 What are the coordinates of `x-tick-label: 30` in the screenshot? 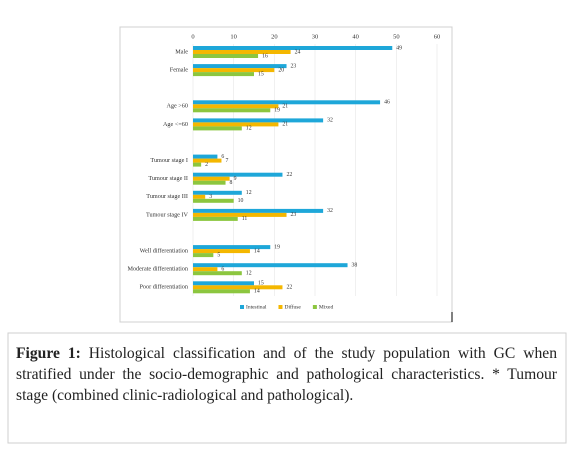 It's located at (315, 36).